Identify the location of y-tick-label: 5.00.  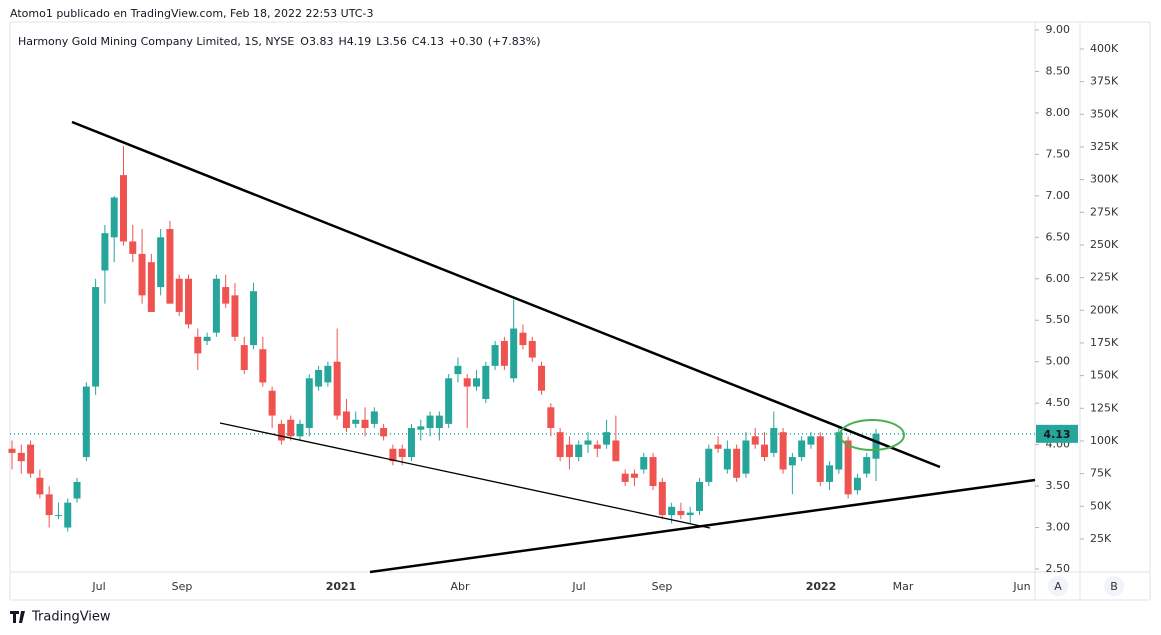
(1058, 361).